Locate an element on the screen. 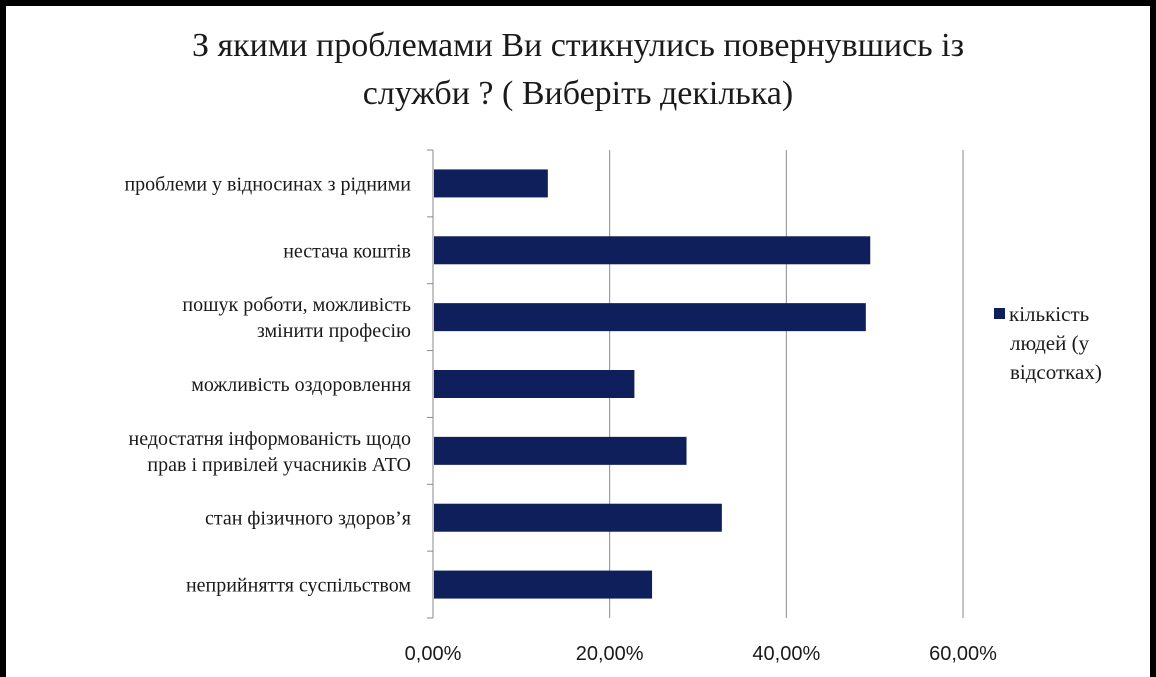 This screenshot has height=677, width=1156. x-tick-label: 0,00% is located at coordinates (433, 654).